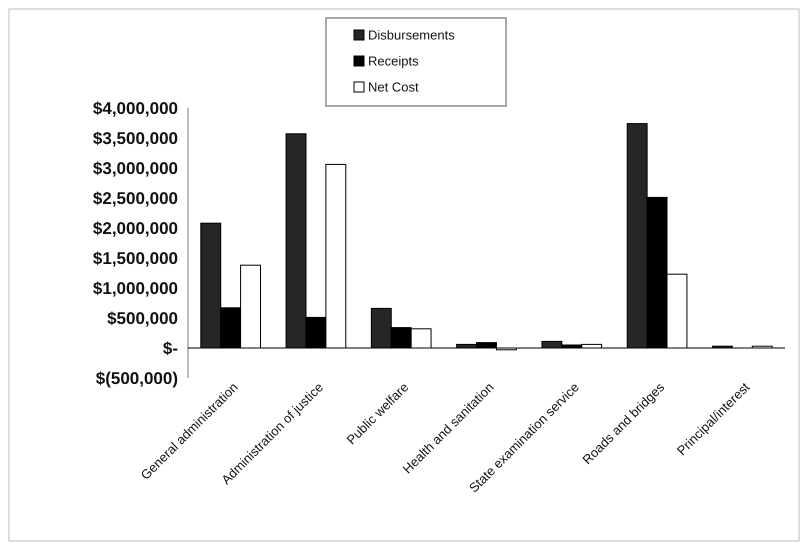  I want to click on y-tick-label: $2,500,000, so click(135, 198).